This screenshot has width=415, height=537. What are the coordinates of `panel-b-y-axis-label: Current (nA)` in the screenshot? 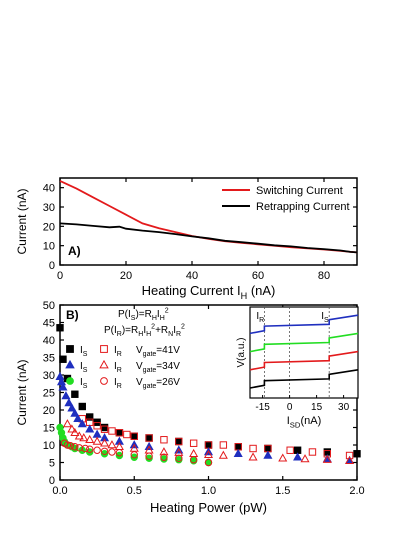 It's located at (22, 392).